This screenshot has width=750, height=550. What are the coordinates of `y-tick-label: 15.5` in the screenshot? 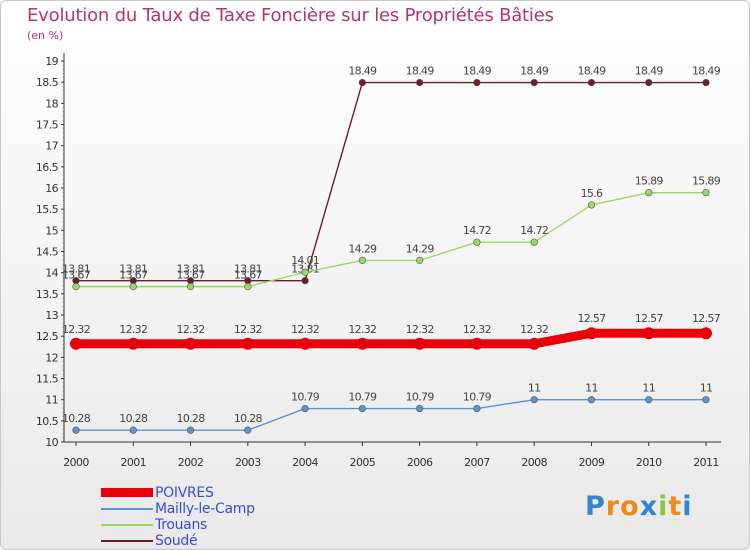 It's located at (47, 209).